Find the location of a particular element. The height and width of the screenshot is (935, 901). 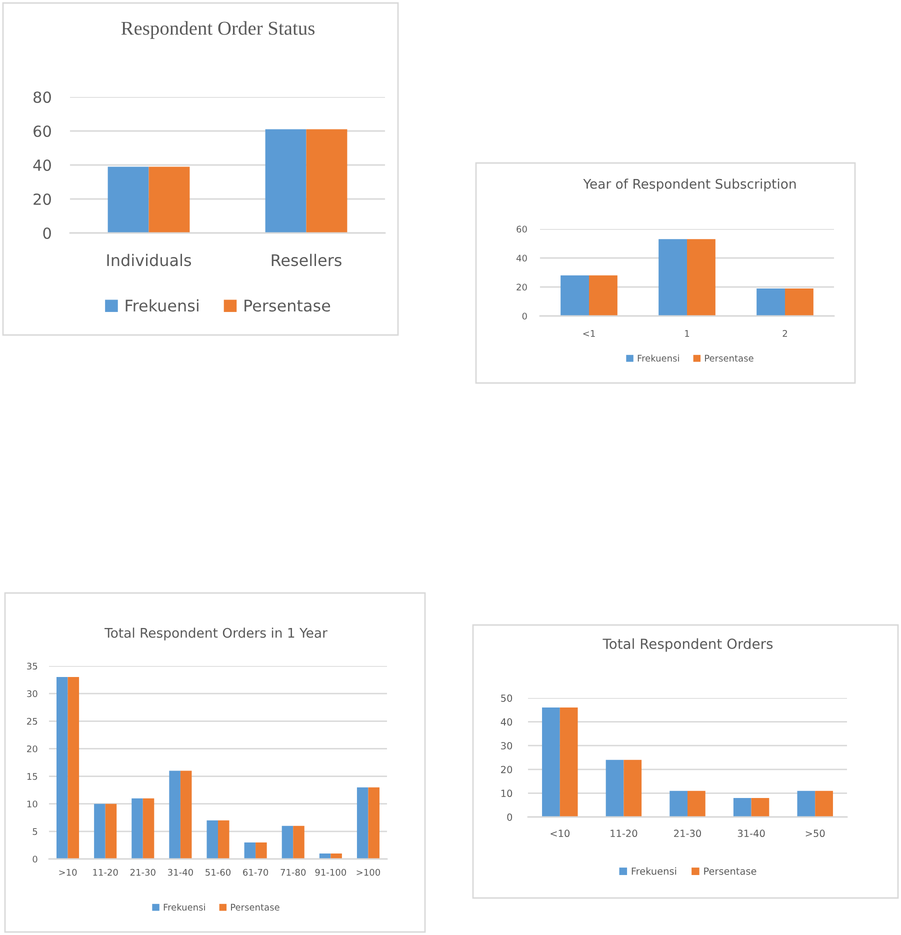

chart-title: Total Respondent Orders is located at coordinates (687, 645).